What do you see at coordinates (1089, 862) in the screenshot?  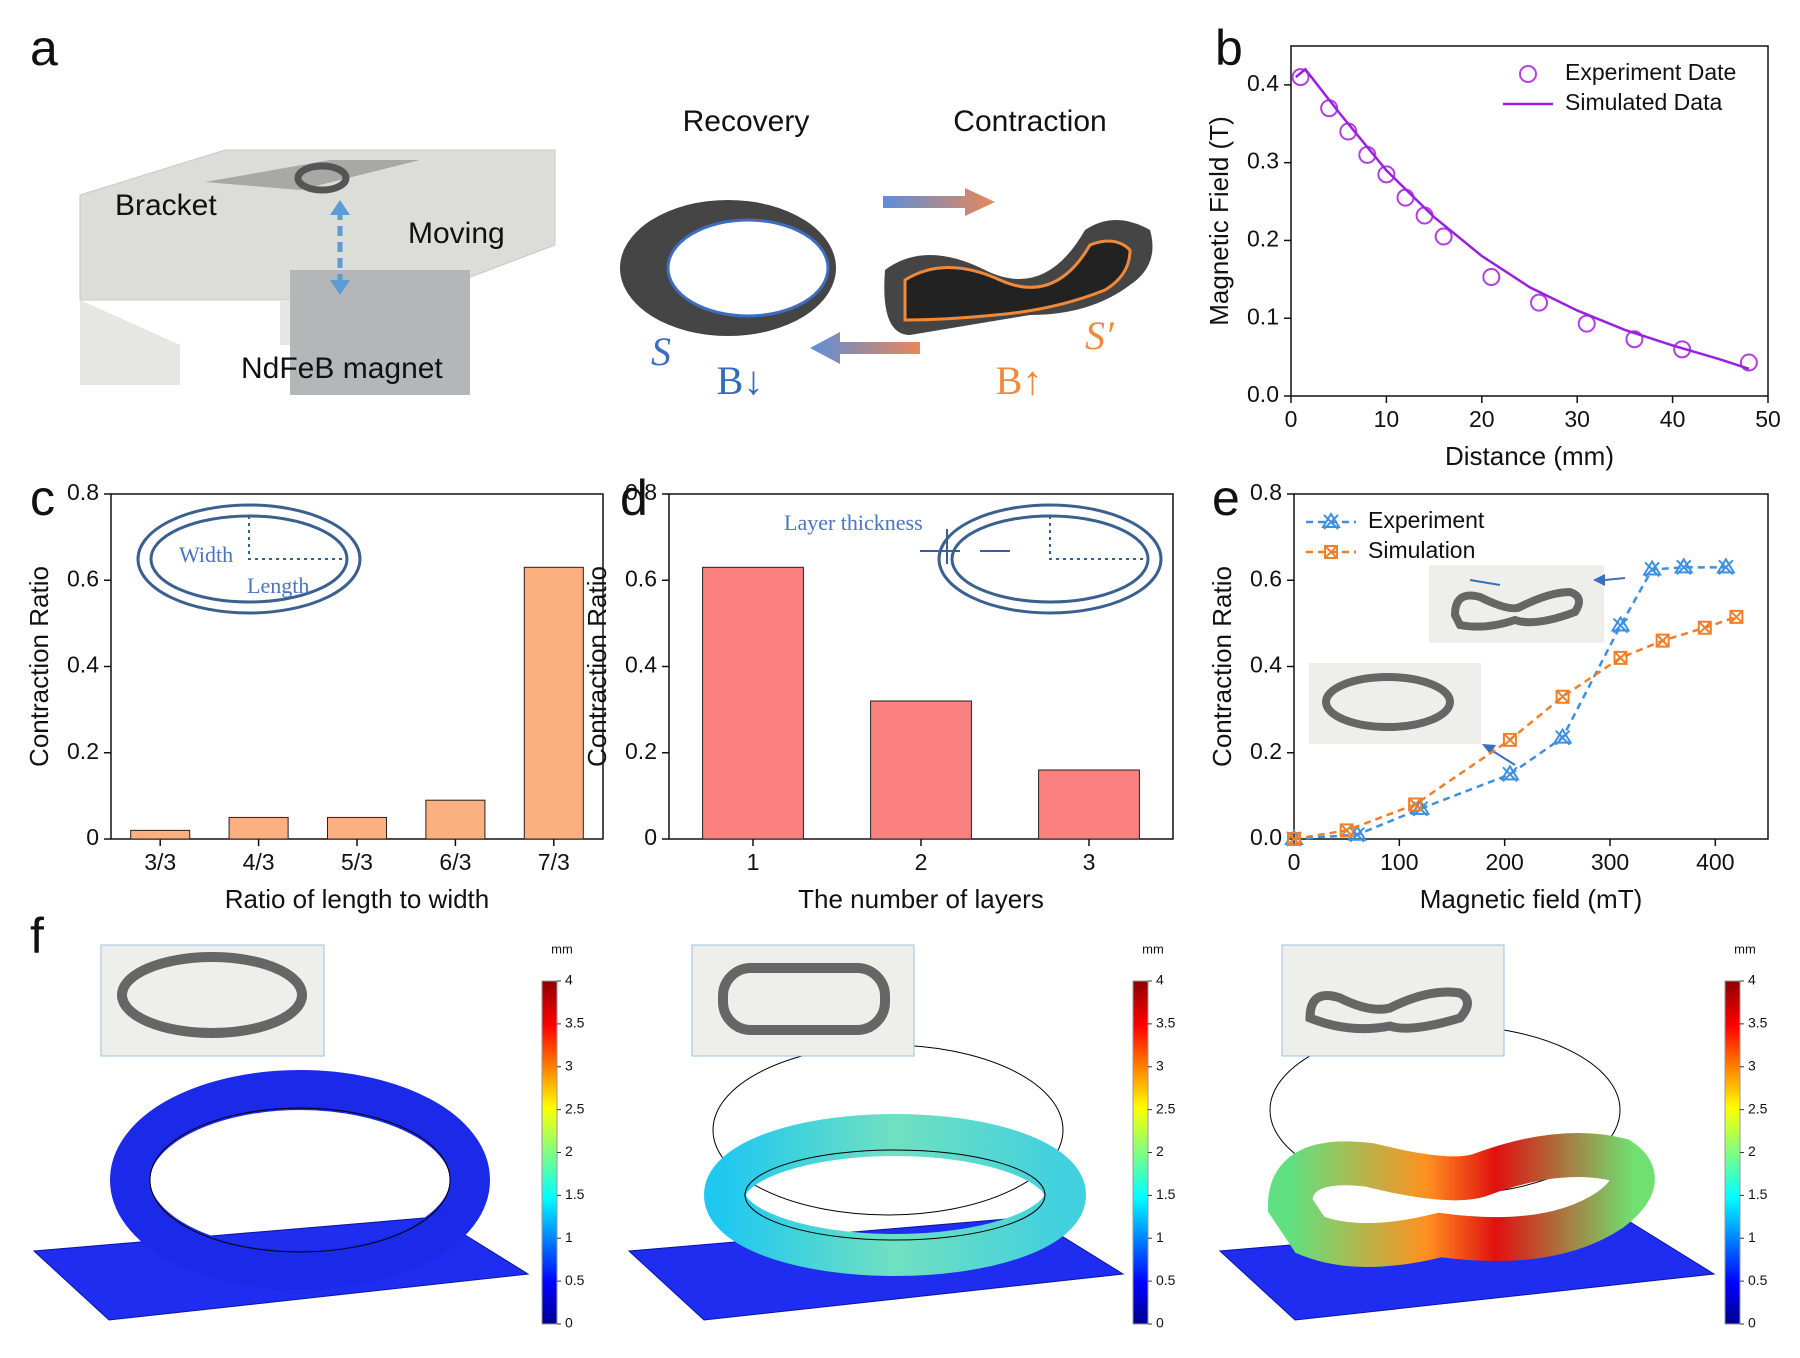 I see `x-tick-label: 3` at bounding box center [1089, 862].